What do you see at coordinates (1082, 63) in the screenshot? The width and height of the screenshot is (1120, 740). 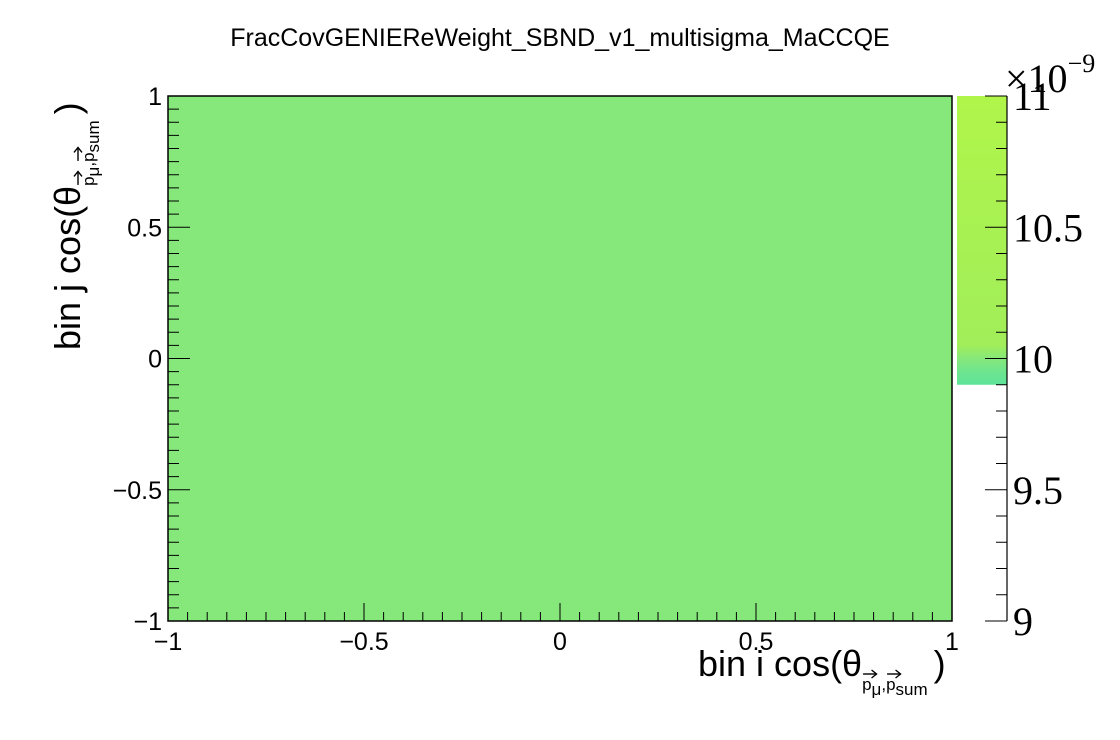 I see `colorbar-multiplier-exponent: −9` at bounding box center [1082, 63].